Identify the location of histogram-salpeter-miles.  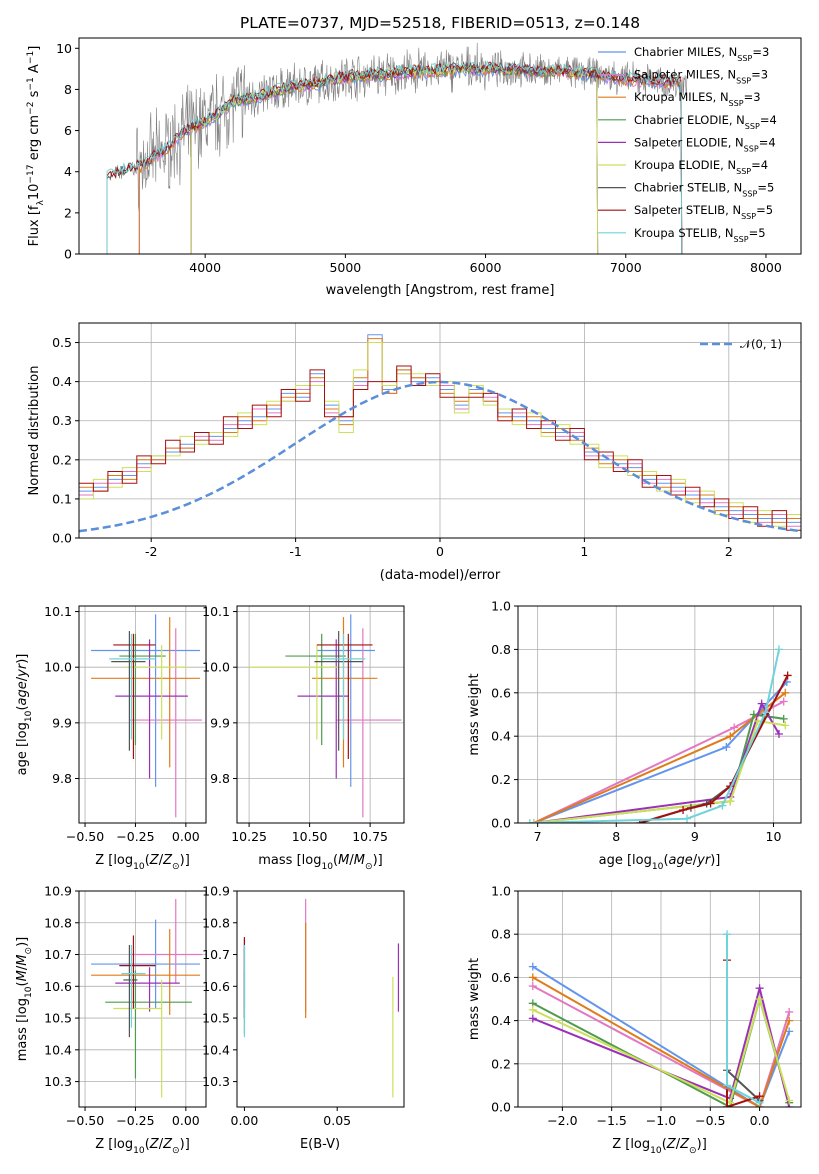
(440, 434).